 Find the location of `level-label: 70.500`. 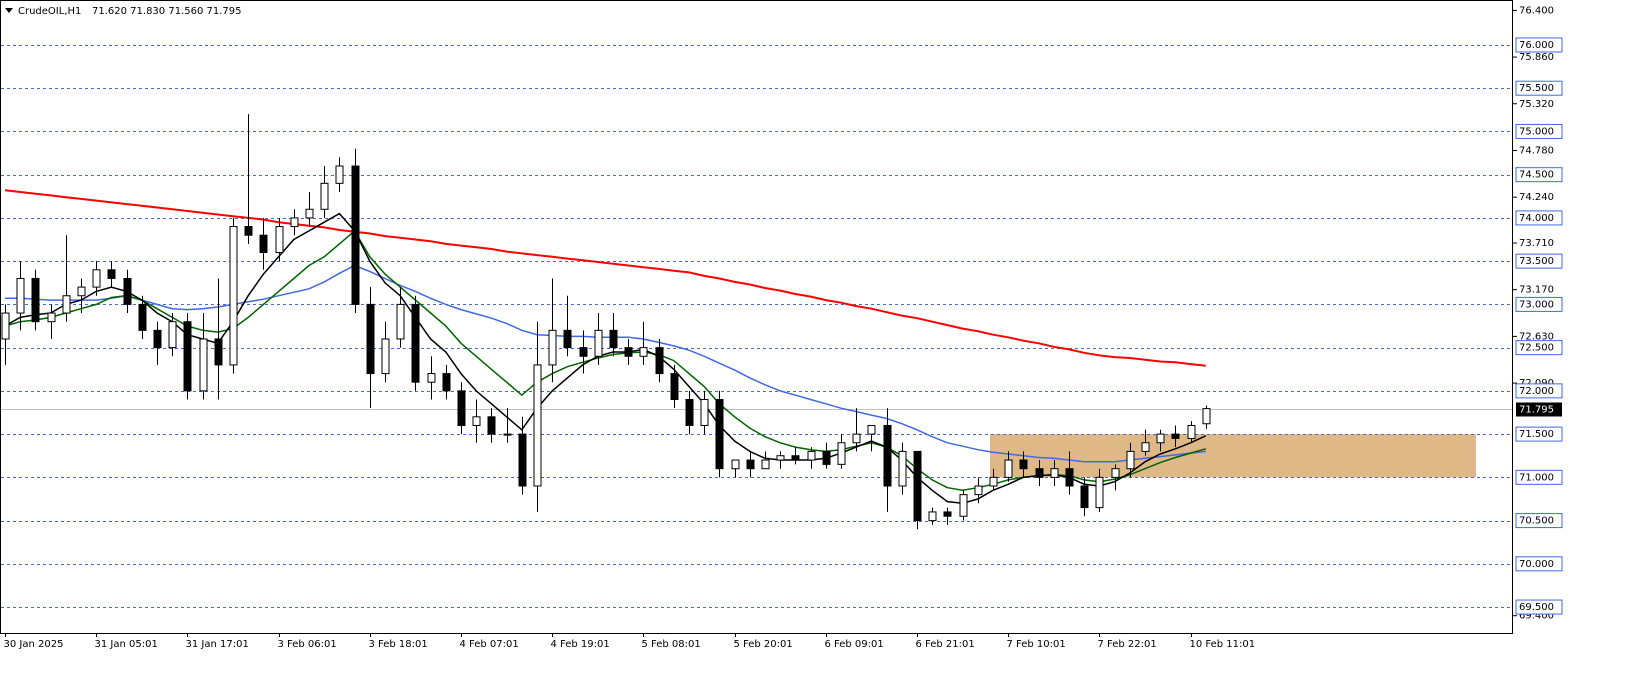

level-label: 70.500 is located at coordinates (1536, 521).